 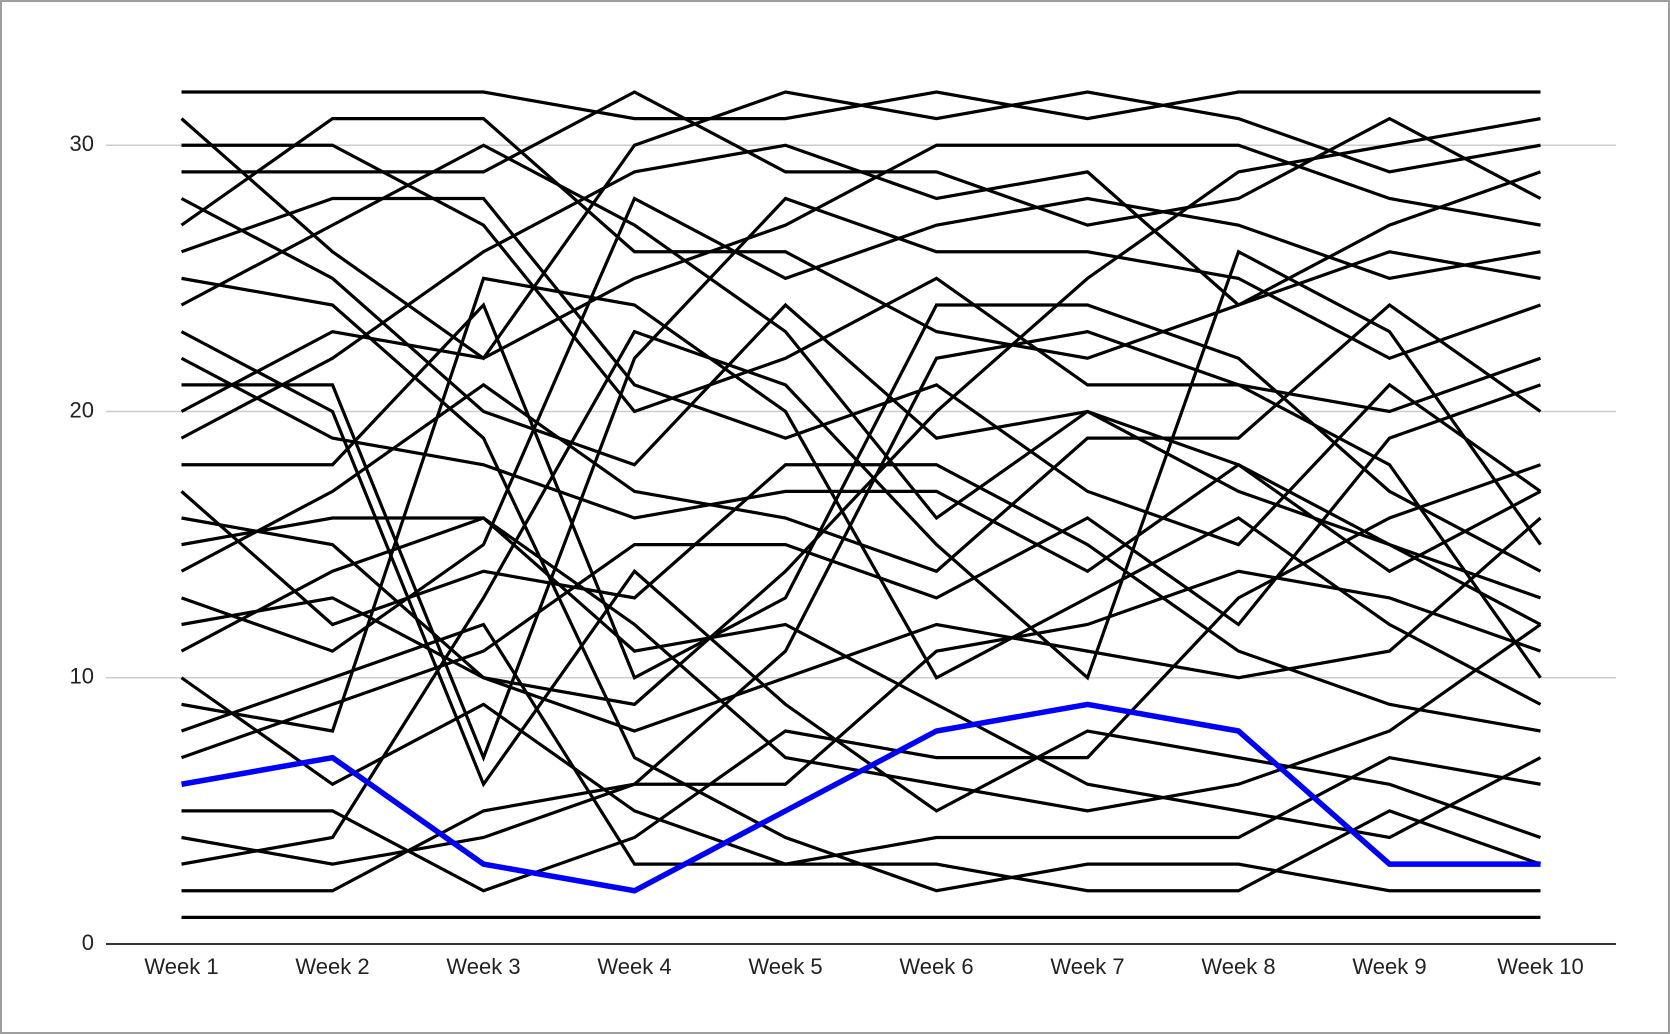 What do you see at coordinates (181, 966) in the screenshot?
I see `x-tick-label: Week 1` at bounding box center [181, 966].